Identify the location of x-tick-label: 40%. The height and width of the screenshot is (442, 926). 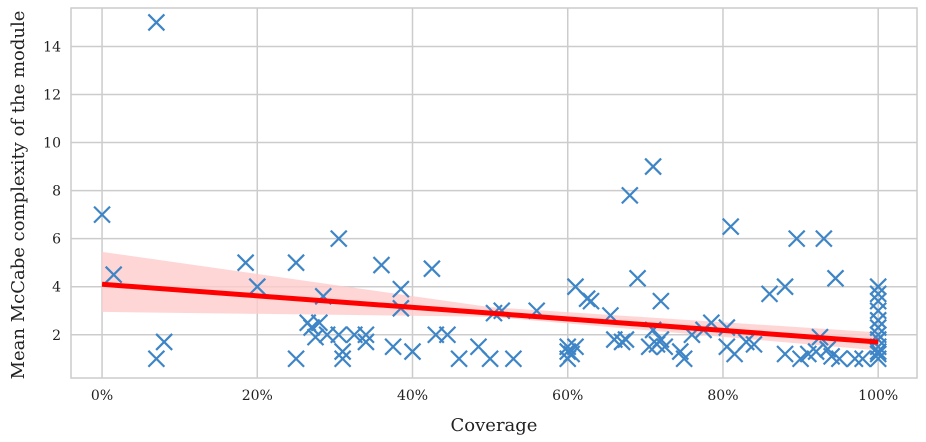
(412, 396).